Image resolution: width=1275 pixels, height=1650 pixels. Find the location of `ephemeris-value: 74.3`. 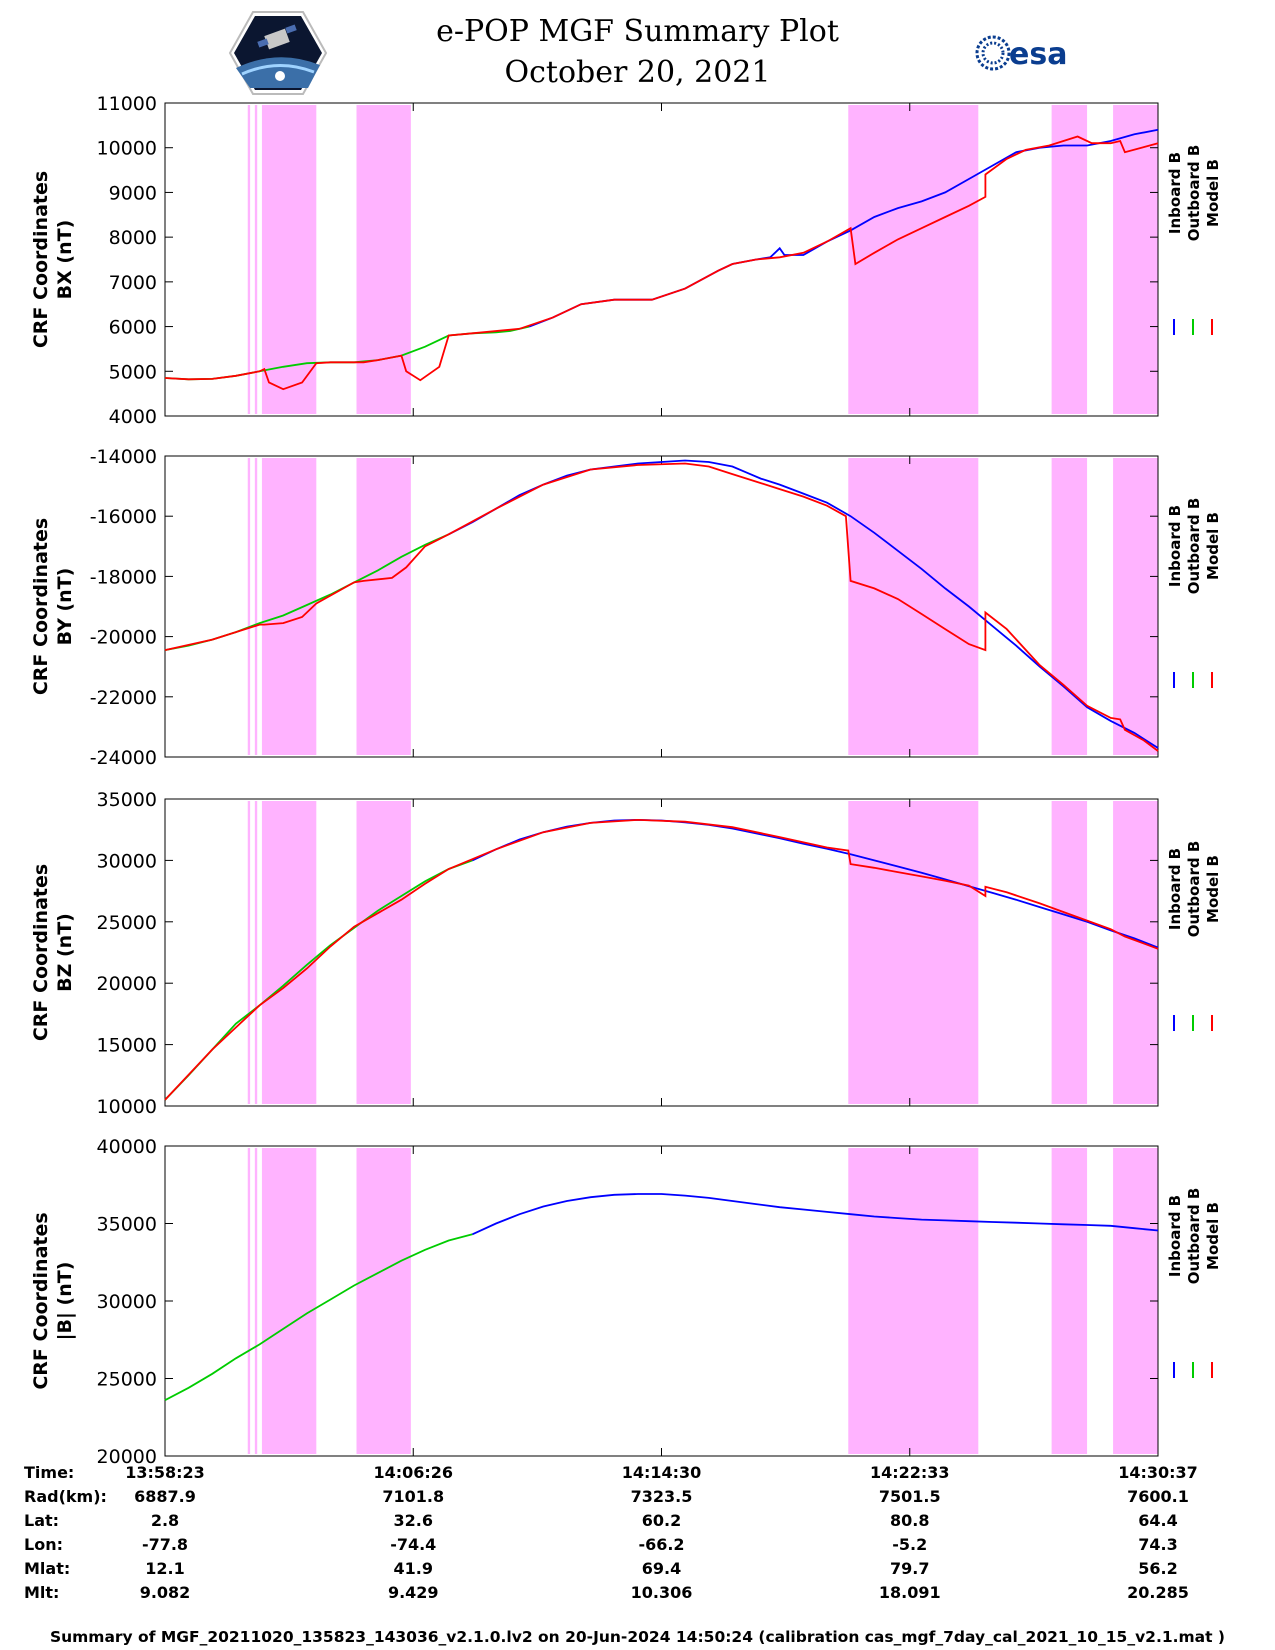

ephemeris-value: 74.3 is located at coordinates (1158, 1544).